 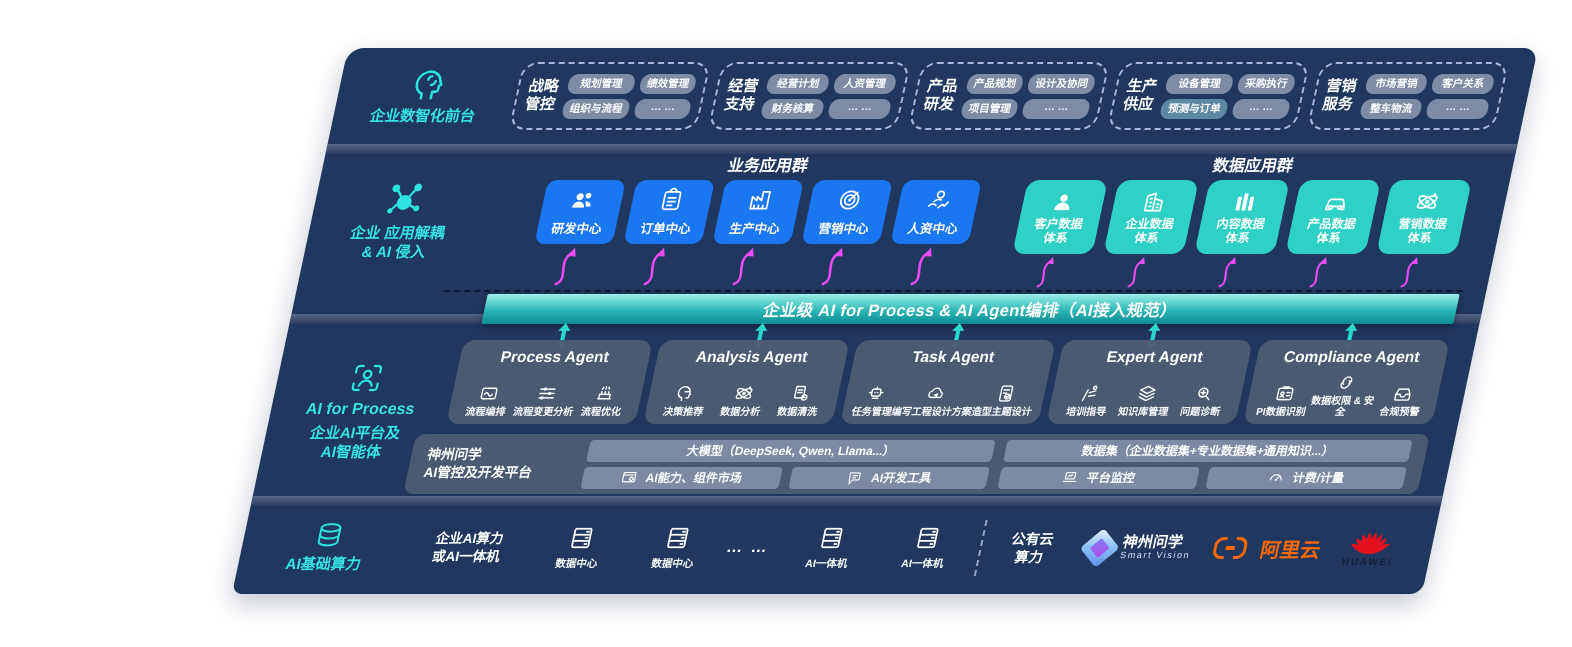 I want to click on huawei-name: HUAWEI, so click(x=1367, y=562).